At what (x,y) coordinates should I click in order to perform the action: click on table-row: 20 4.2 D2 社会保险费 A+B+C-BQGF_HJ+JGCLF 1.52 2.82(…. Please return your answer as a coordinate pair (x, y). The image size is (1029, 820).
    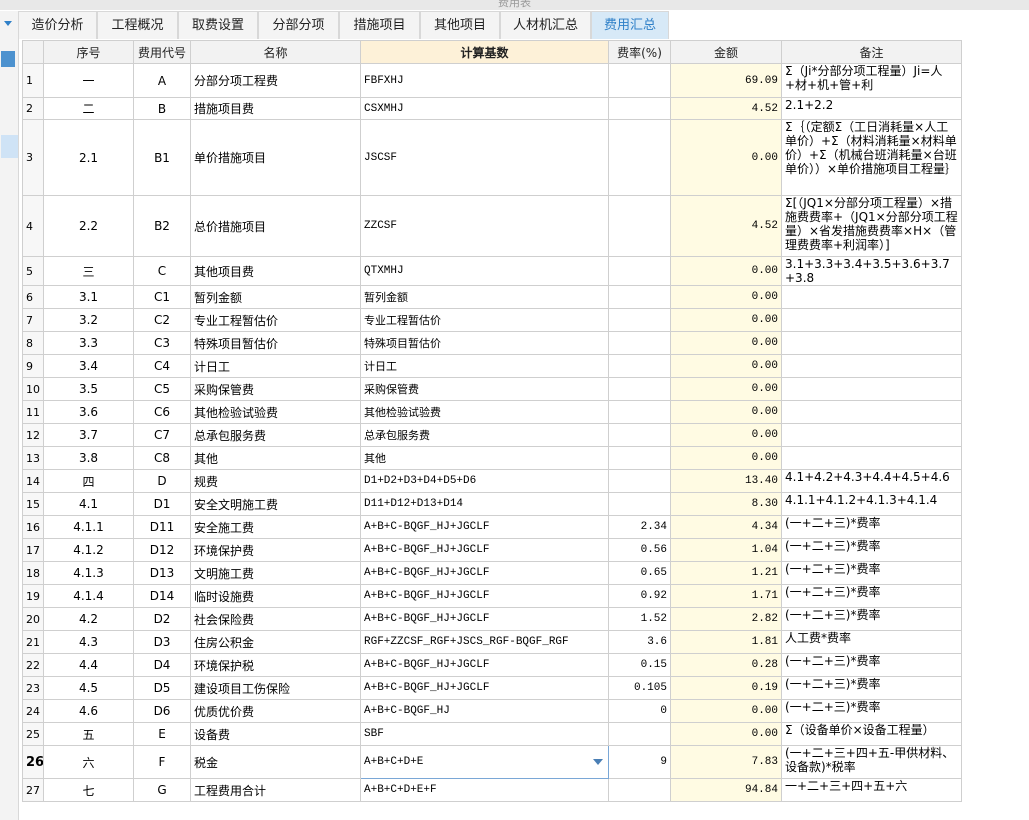
    Looking at the image, I should click on (492, 619).